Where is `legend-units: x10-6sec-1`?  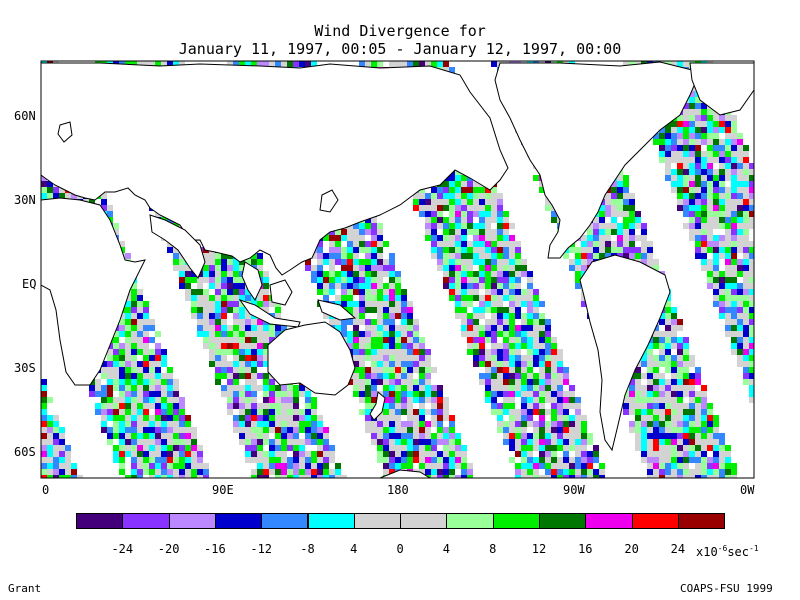
legend-units: x10-6sec-1 is located at coordinates (727, 550).